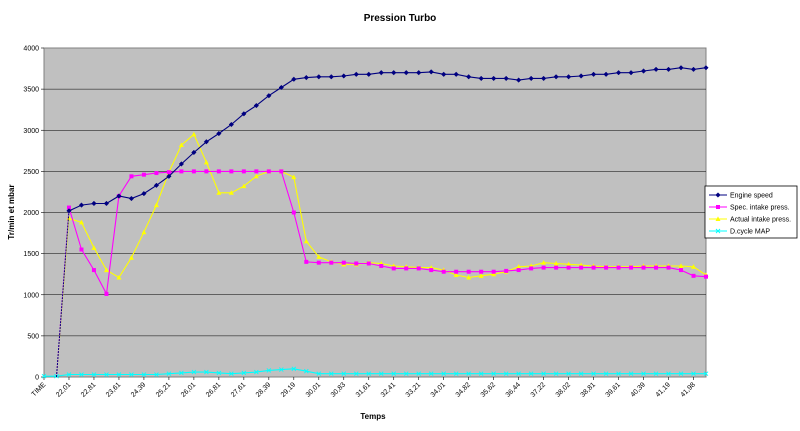 The width and height of the screenshot is (800, 431). What do you see at coordinates (62, 294) in the screenshot?
I see `series-lead-line` at bounding box center [62, 294].